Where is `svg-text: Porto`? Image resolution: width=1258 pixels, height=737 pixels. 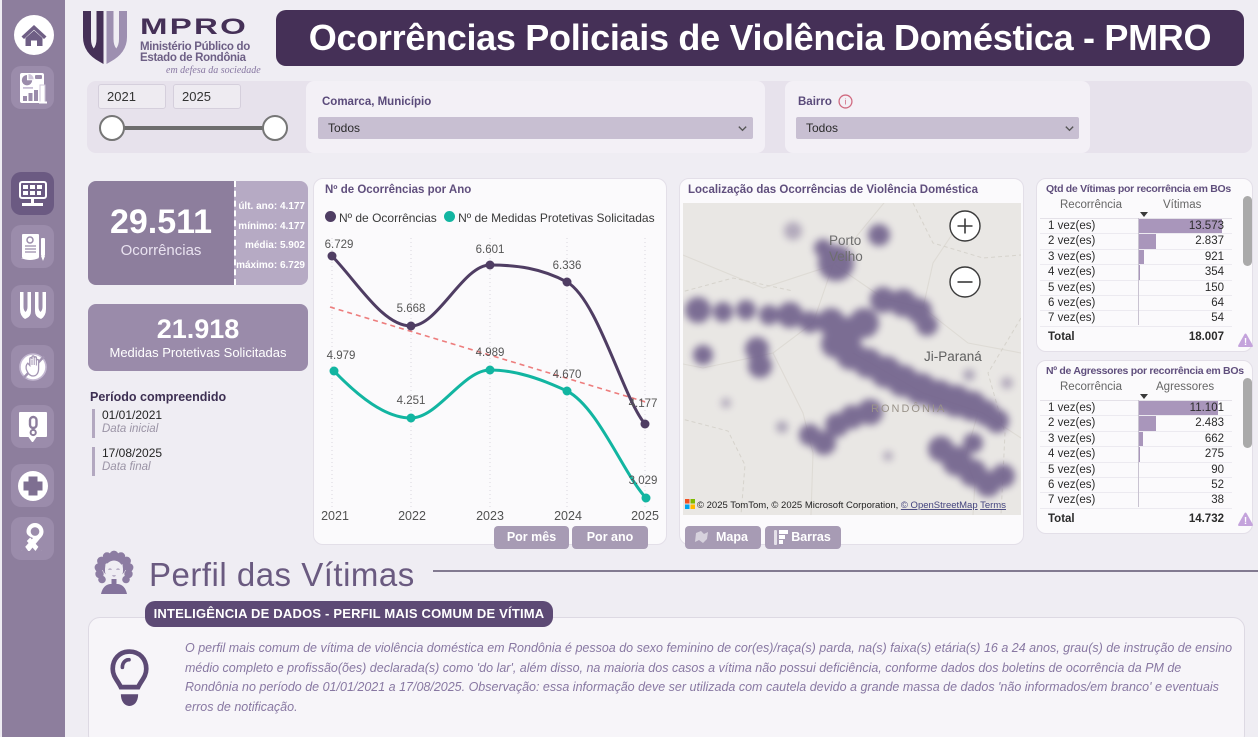 svg-text: Porto is located at coordinates (845, 240).